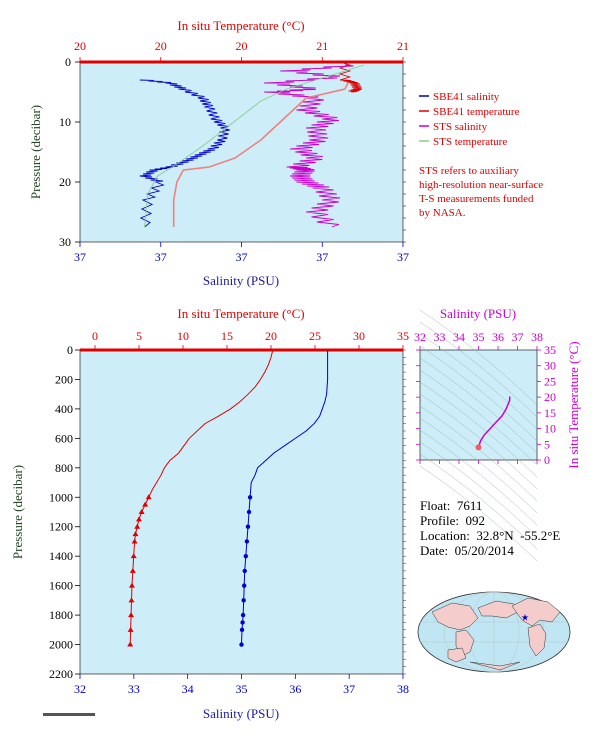 Image resolution: width=601 pixels, height=736 pixels. I want to click on profile-number: Profile: 092, so click(452, 520).